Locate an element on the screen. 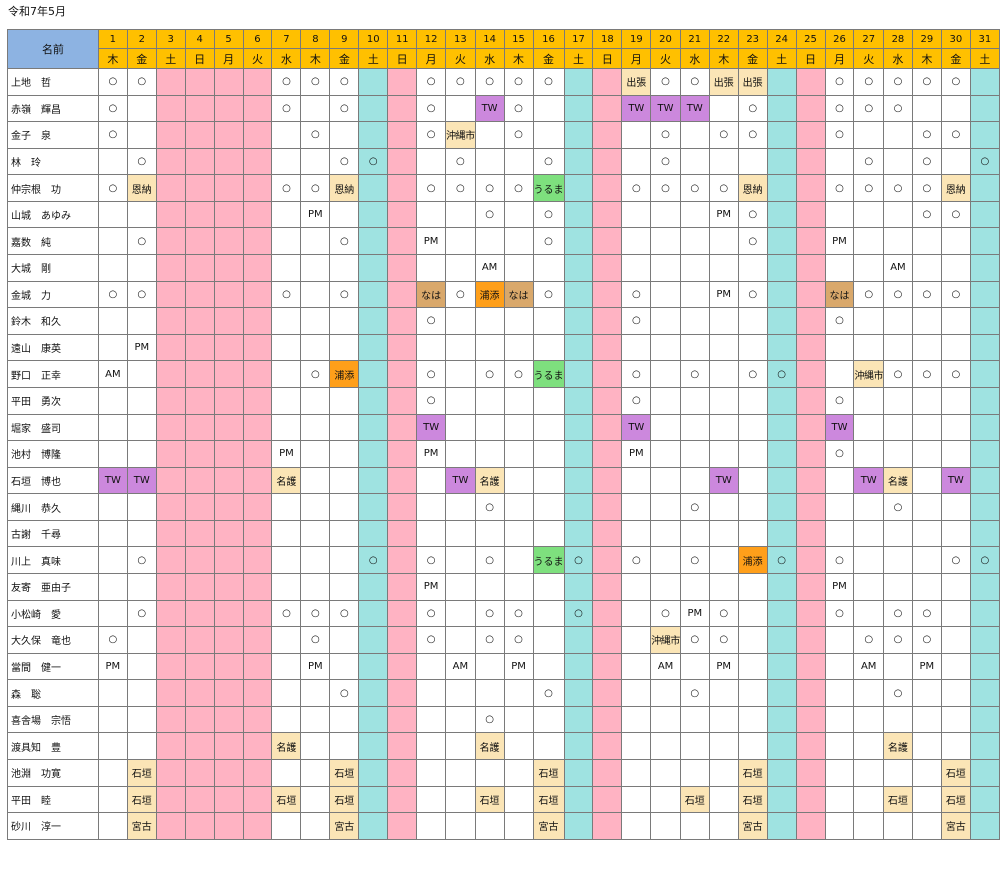 The width and height of the screenshot is (1000, 891). schedule-cell: PM is located at coordinates (315, 666).